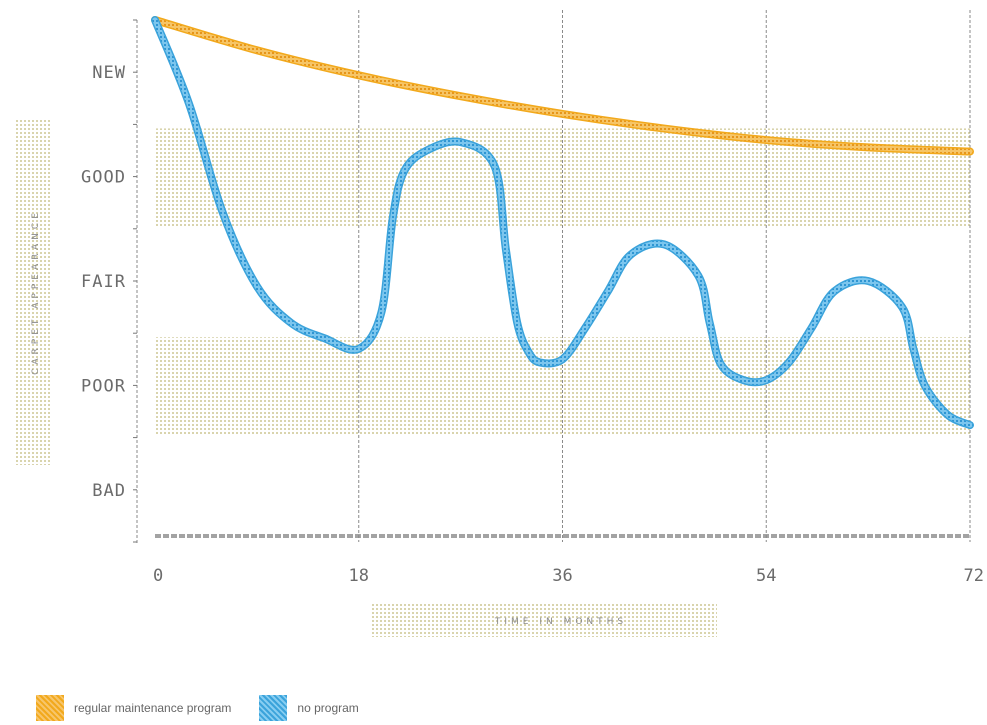  I want to click on legend-item-regular-maintenance: regular maintenance program, so click(133, 708).